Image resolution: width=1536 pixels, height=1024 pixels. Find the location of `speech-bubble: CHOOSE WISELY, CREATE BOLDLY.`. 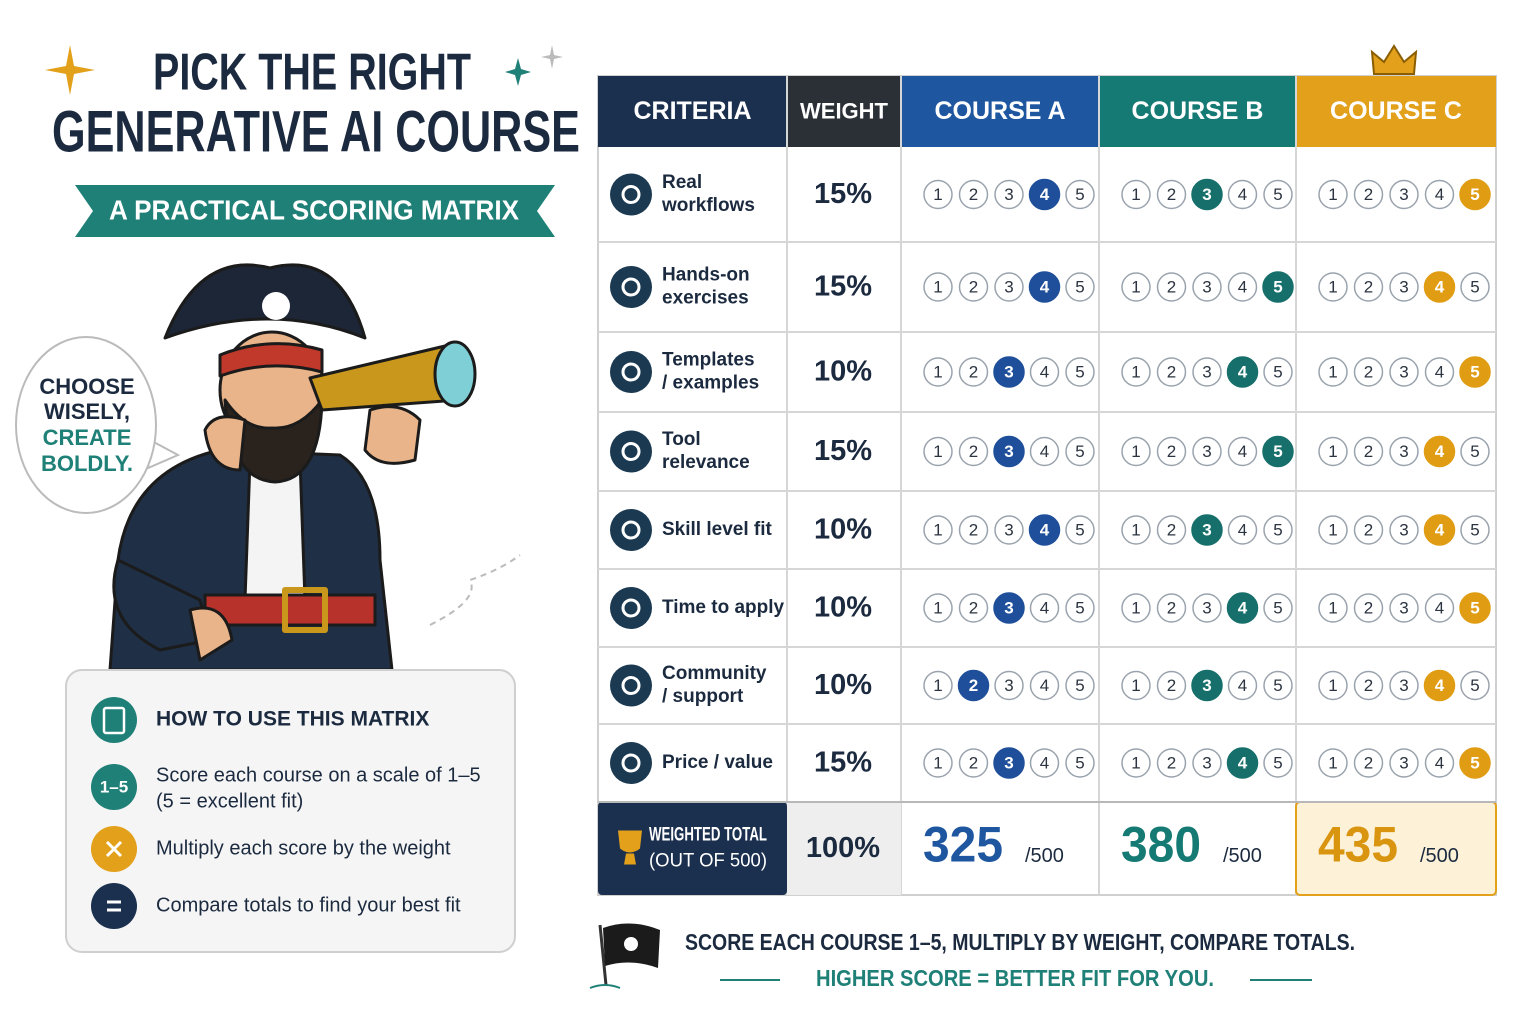

speech-bubble: CHOOSE WISELY, CREATE BOLDLY. is located at coordinates (98, 425).